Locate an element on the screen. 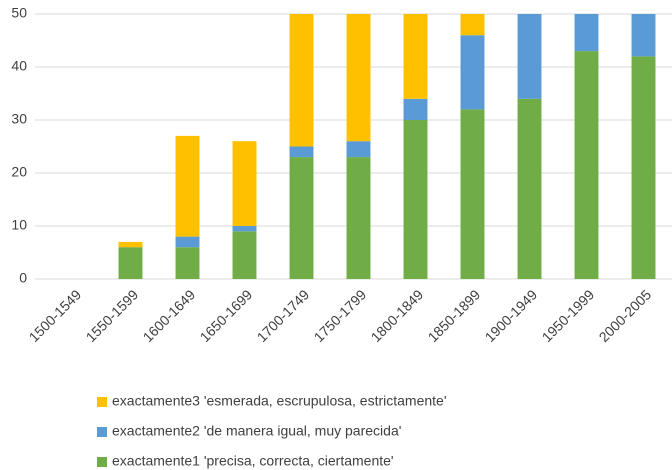 The image size is (672, 470). x-tick-label: 1750-1799 is located at coordinates (340, 315).